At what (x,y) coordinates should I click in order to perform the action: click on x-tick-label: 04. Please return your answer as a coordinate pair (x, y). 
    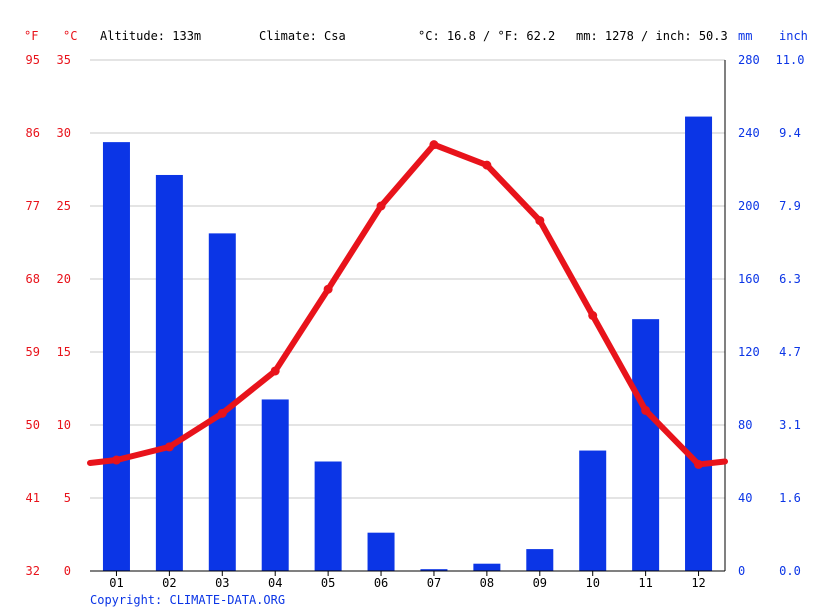
    Looking at the image, I should click on (275, 583).